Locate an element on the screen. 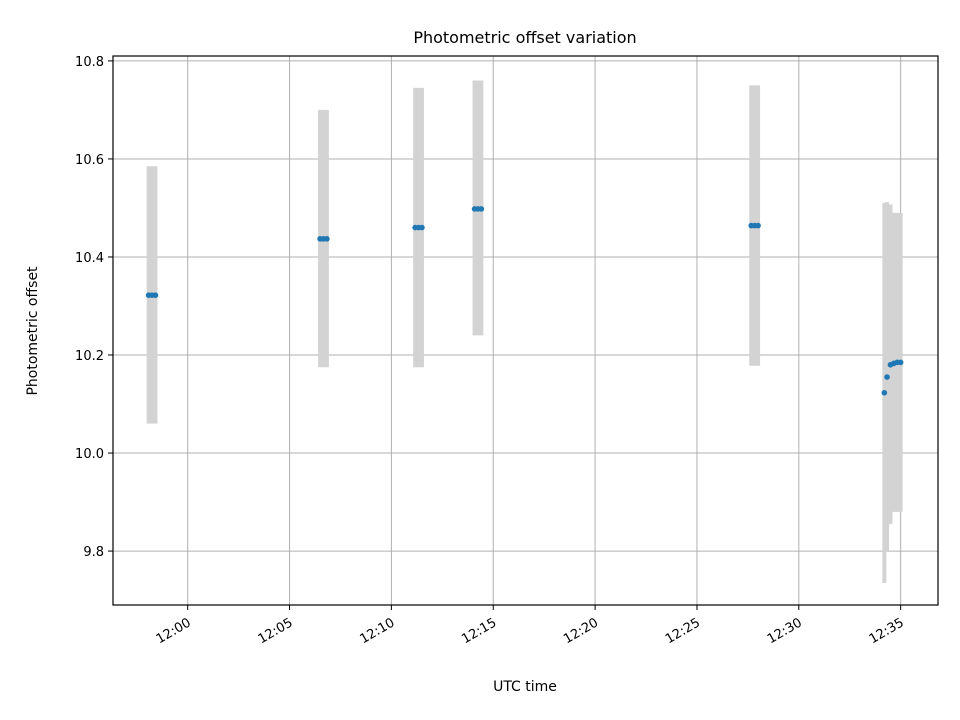 Image resolution: width=960 pixels, height=720 pixels. y-tick-label: 9.8 is located at coordinates (93, 552).